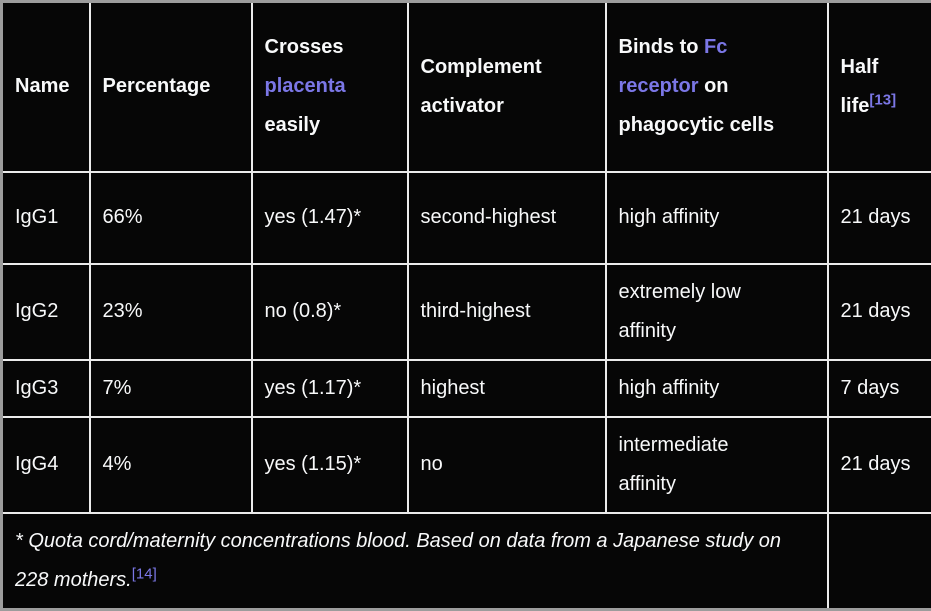 The width and height of the screenshot is (931, 611). What do you see at coordinates (46, 465) in the screenshot?
I see `cell-name: IgG4` at bounding box center [46, 465].